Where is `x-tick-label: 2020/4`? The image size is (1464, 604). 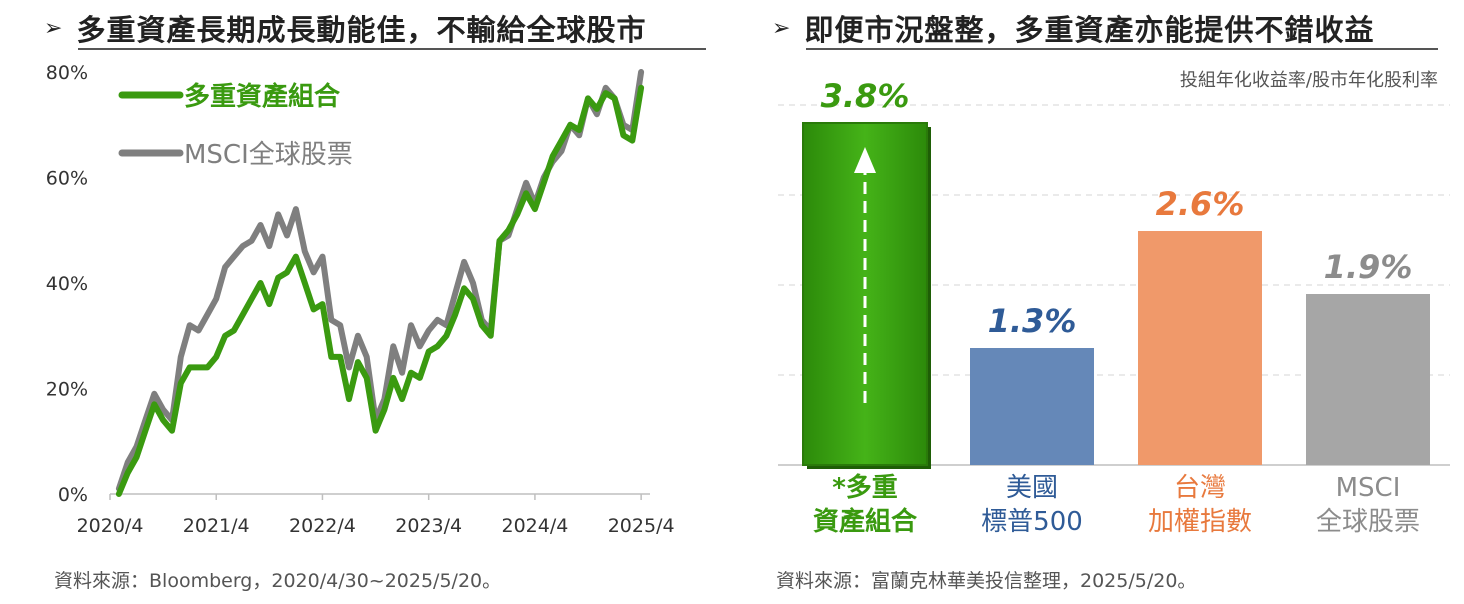 x-tick-label: 2020/4 is located at coordinates (110, 526).